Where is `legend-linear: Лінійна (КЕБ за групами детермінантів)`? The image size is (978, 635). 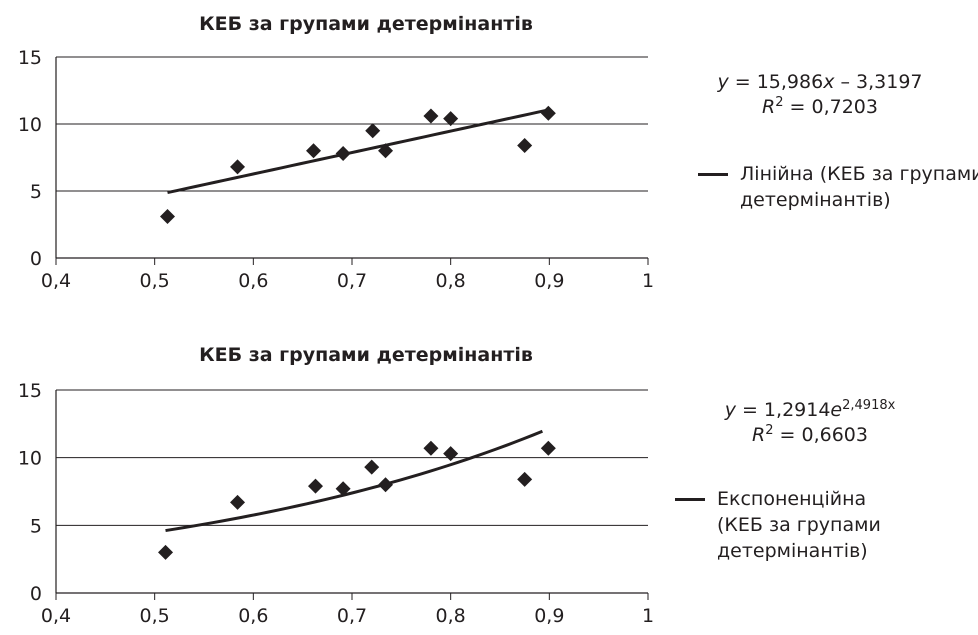
legend-linear: Лінійна (КЕБ за групами детермінантів) is located at coordinates (838, 189).